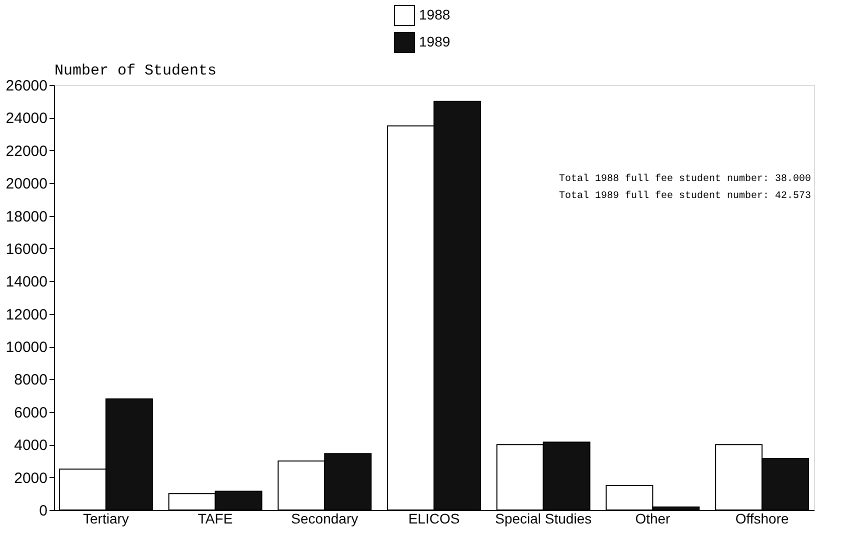  What do you see at coordinates (27, 315) in the screenshot?
I see `y-tick-label: 12000` at bounding box center [27, 315].